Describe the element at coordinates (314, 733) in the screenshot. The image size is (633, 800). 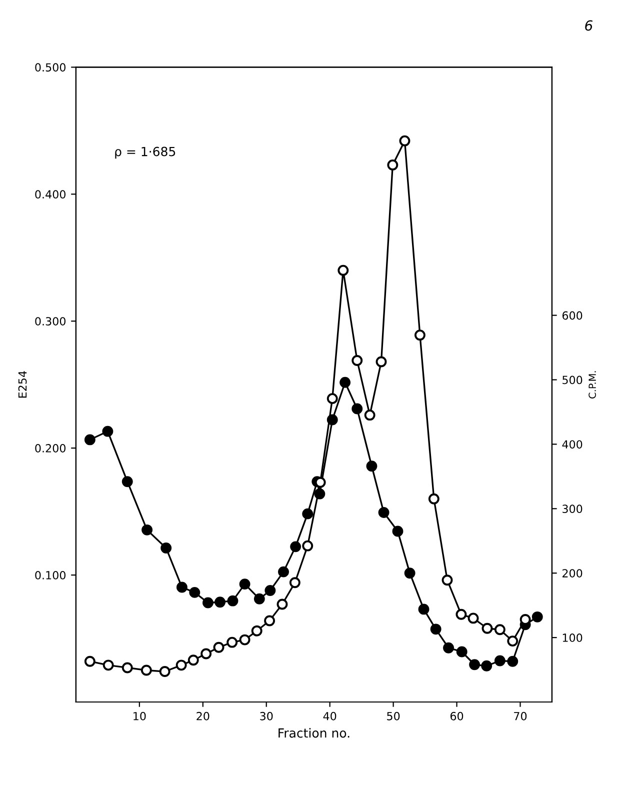
I see `x-axis-title: Fraction no.` at that location.